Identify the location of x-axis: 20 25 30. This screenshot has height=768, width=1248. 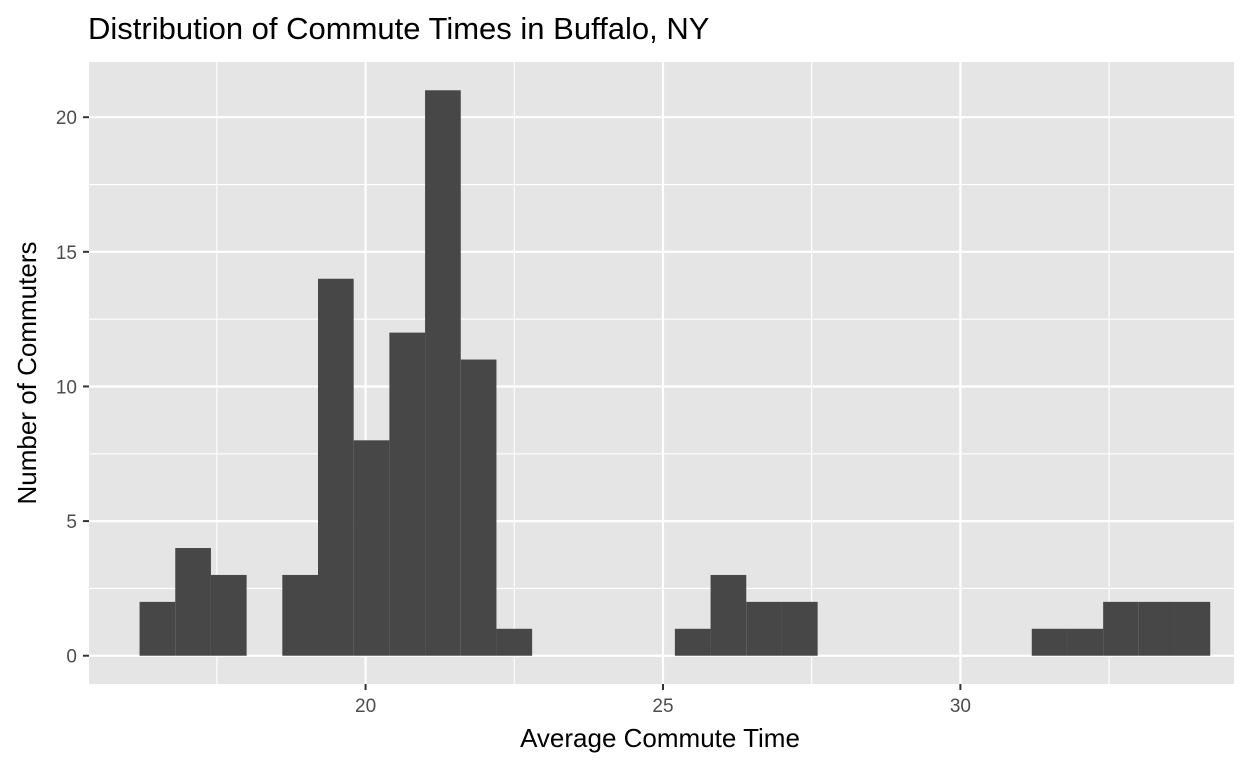
(663, 700).